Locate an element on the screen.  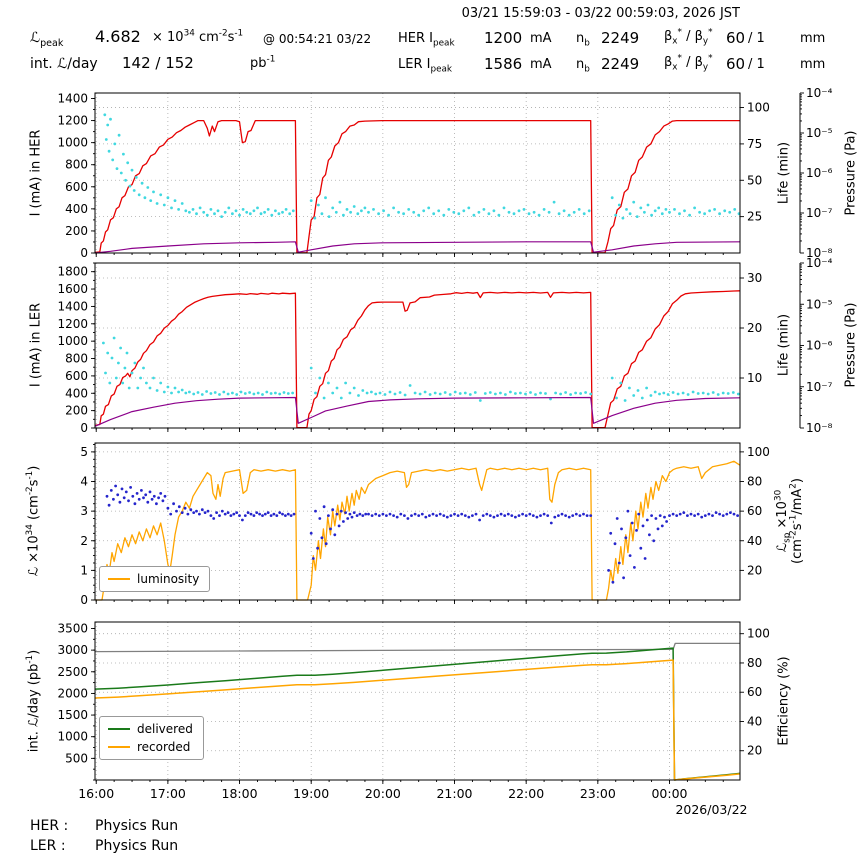
svg-text: 2 is located at coordinates (84, 541).